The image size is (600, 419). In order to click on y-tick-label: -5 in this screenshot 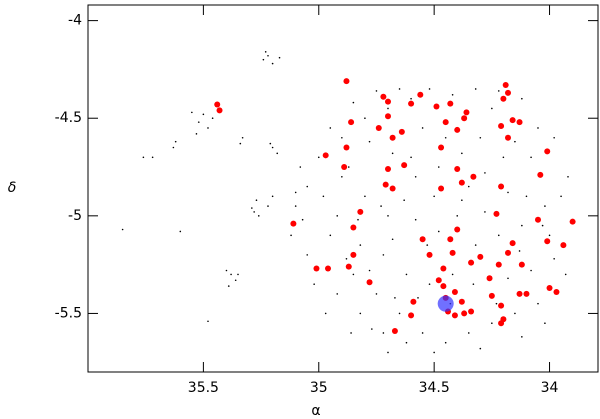, I will do `click(75, 216)`.